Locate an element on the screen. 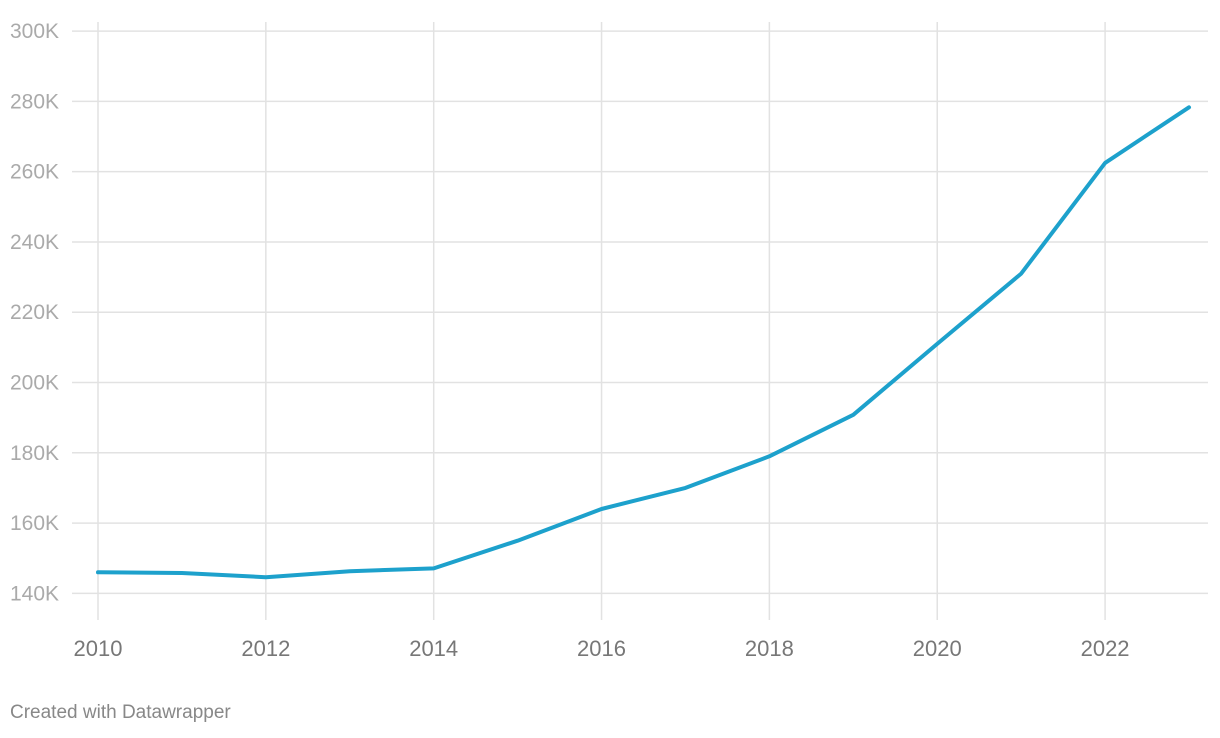 The width and height of the screenshot is (1220, 738). x-tick-label: 2020 is located at coordinates (937, 648).